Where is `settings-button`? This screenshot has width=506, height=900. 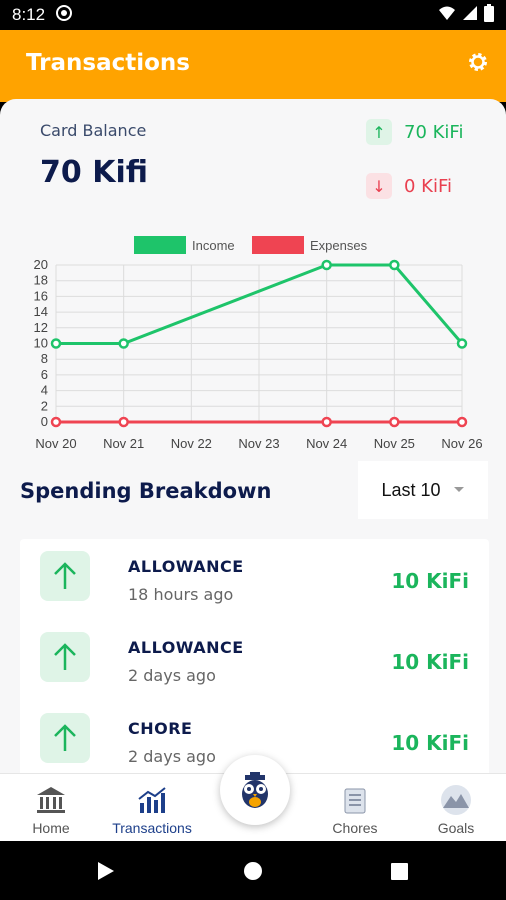
settings-button is located at coordinates (478, 62).